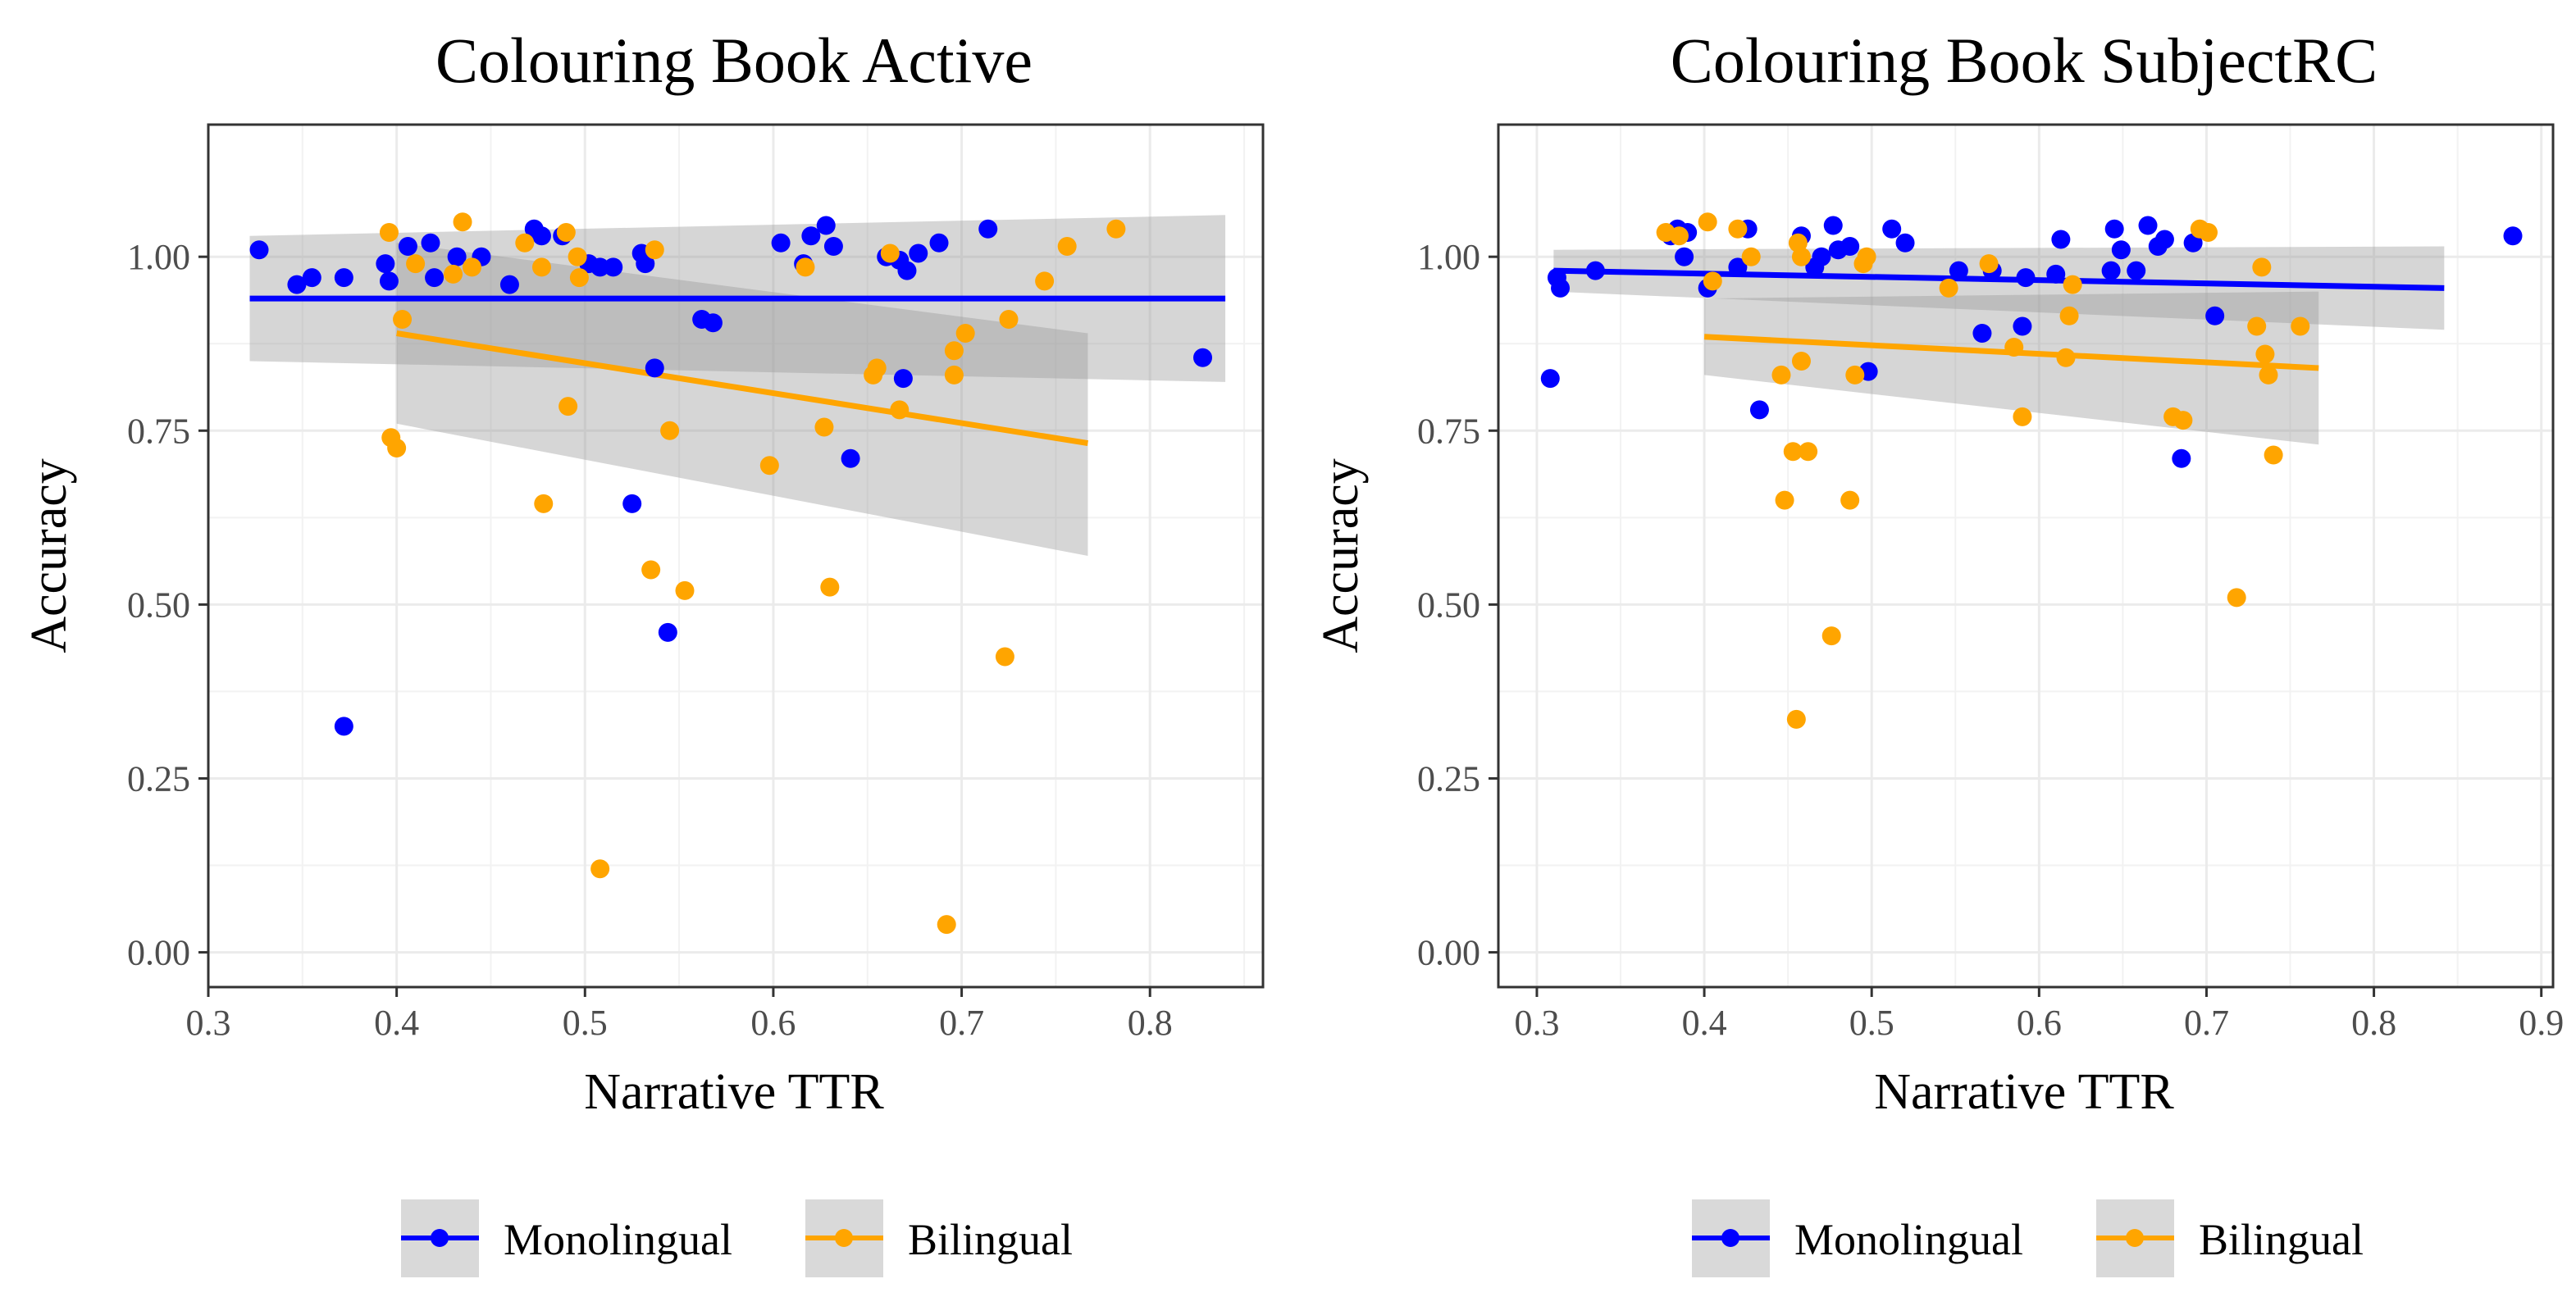  I want to click on y-tick-label: 0.50, so click(1448, 605).